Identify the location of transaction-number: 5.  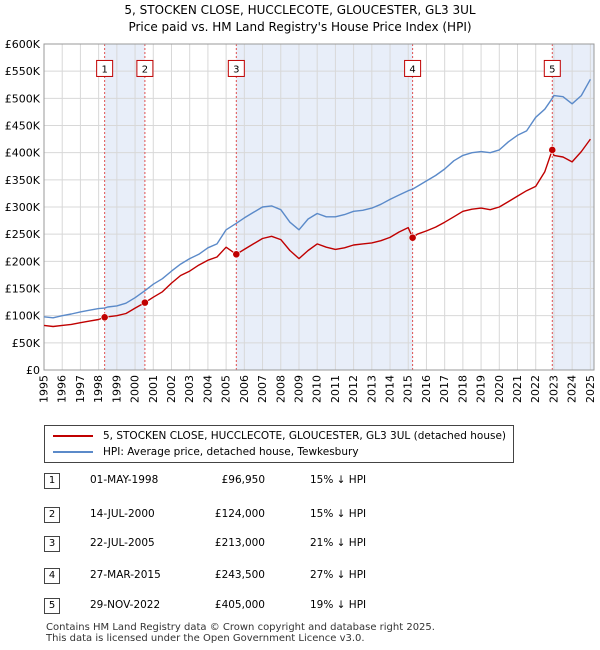
(52, 606).